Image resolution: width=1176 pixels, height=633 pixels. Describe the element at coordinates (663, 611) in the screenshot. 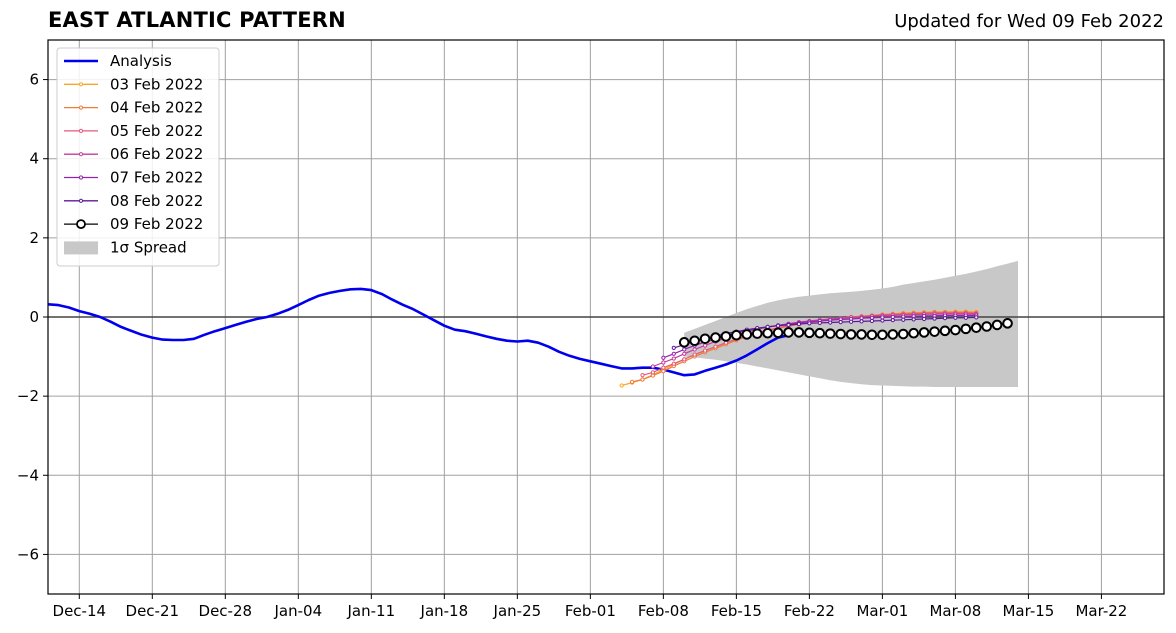

I see `x-tick-label: Feb-08` at that location.